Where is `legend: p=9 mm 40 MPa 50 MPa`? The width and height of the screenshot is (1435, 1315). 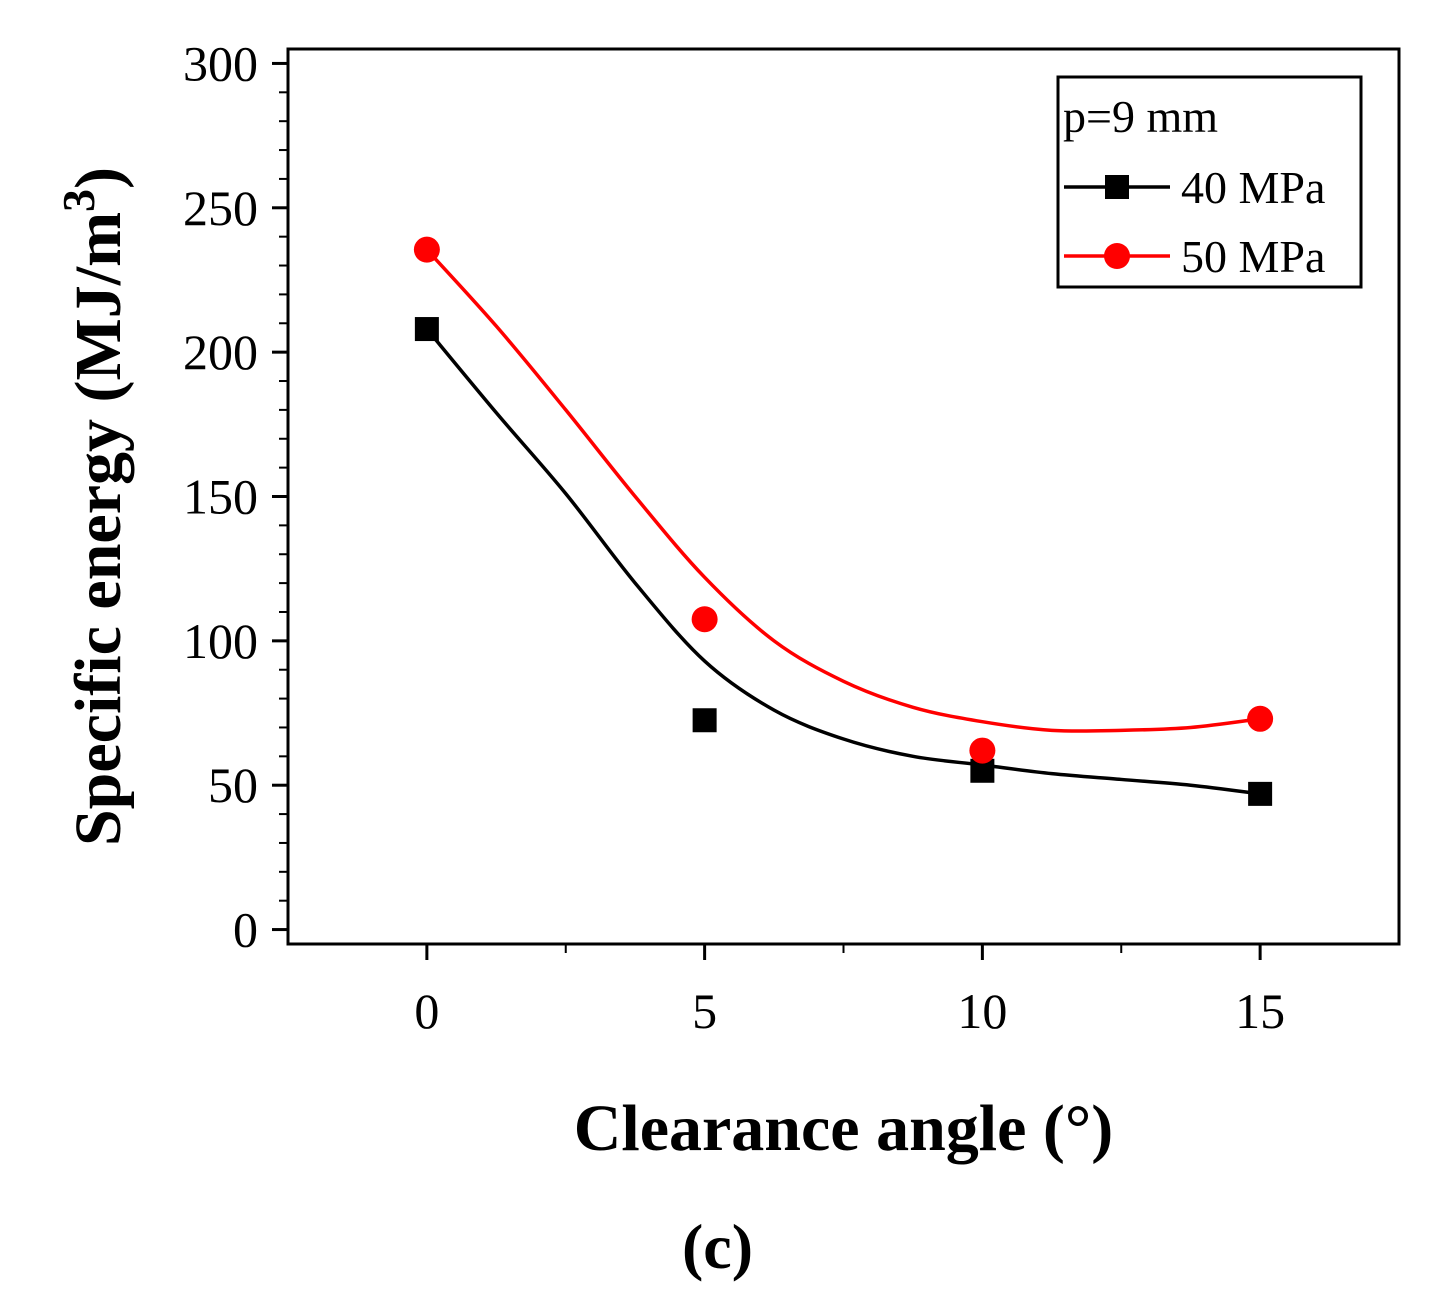
legend: p=9 mm 40 MPa 50 MPa is located at coordinates (1209, 182).